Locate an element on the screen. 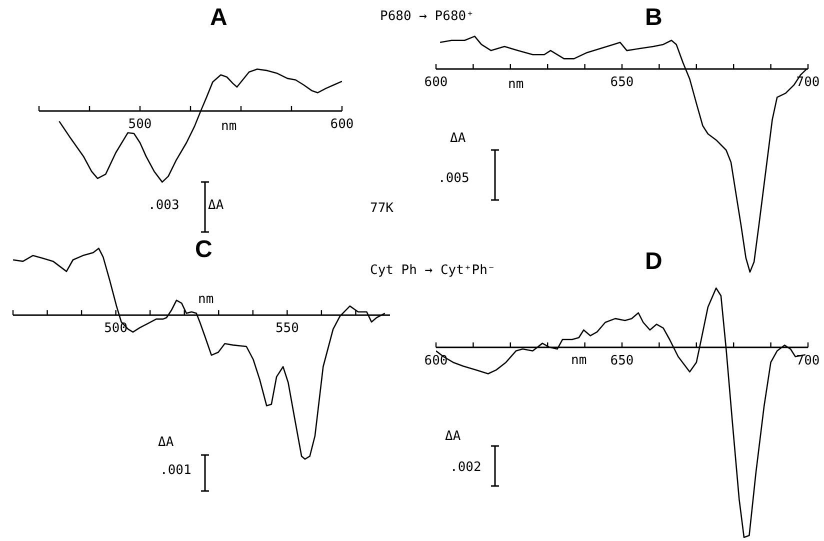 Image resolution: width=824 pixels, height=541 pixels. chart-title: D is located at coordinates (653, 262).